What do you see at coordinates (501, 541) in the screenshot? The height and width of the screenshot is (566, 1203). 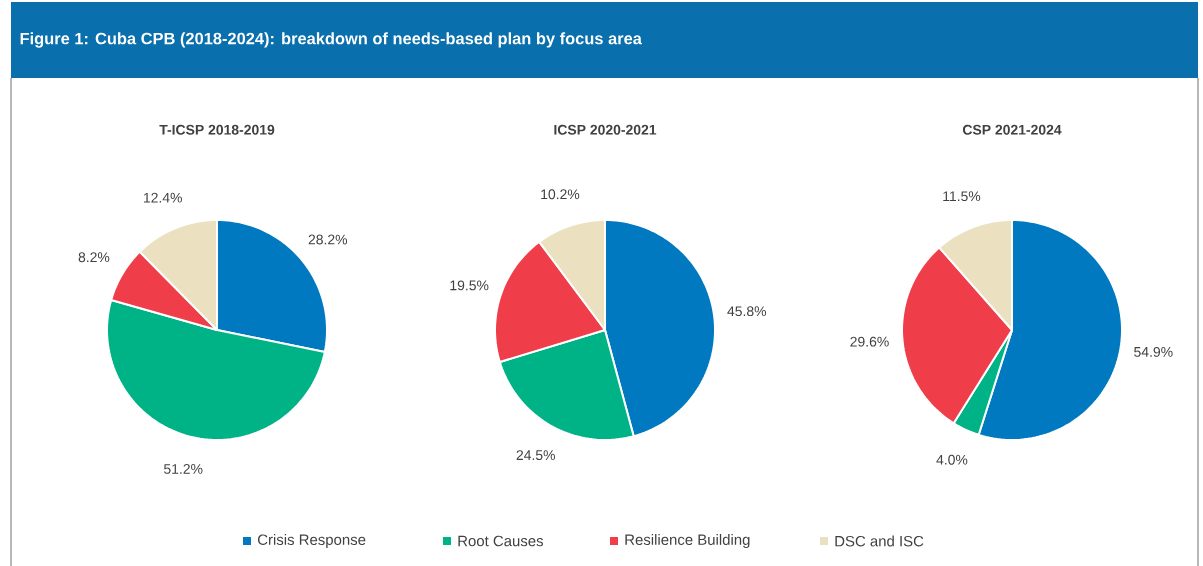 I see `legend-label: Root Causes` at bounding box center [501, 541].